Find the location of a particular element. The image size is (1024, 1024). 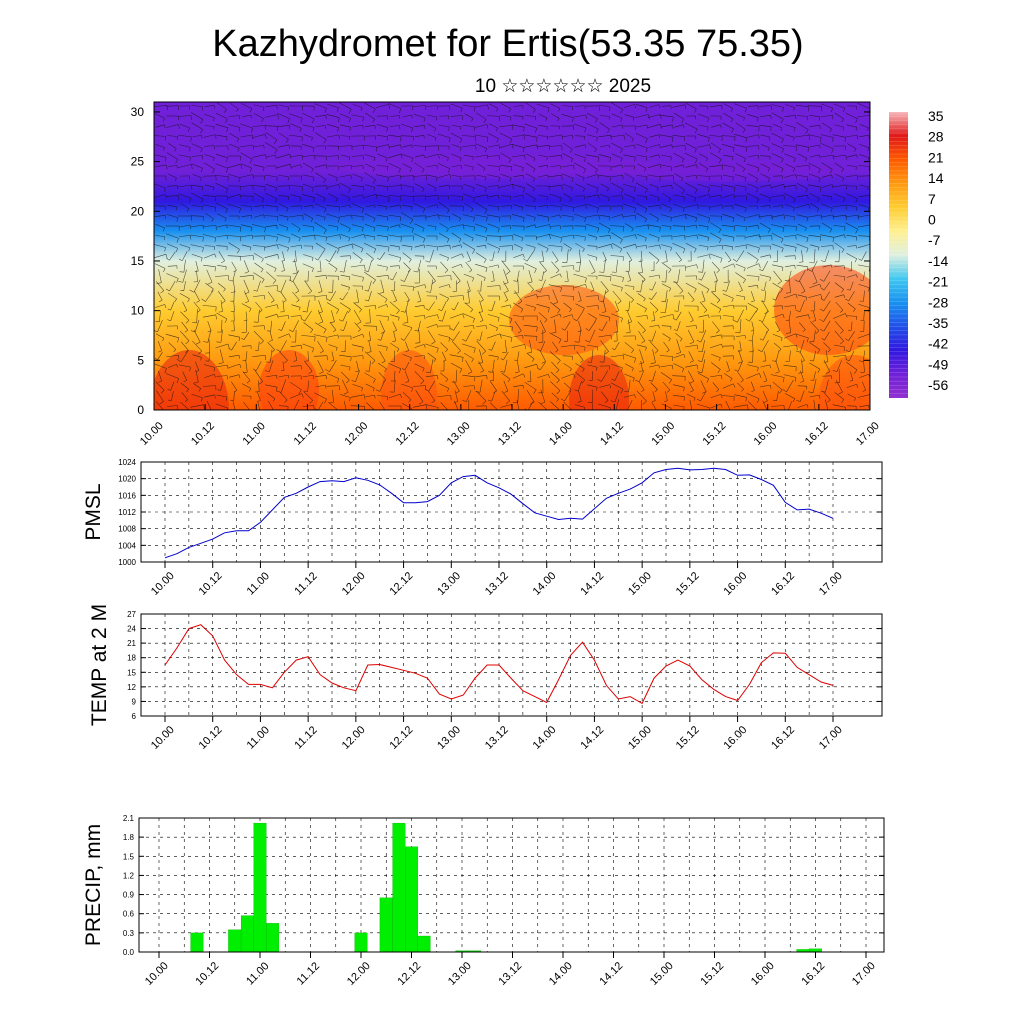

y-tick-label: 2.1 is located at coordinates (129, 818).